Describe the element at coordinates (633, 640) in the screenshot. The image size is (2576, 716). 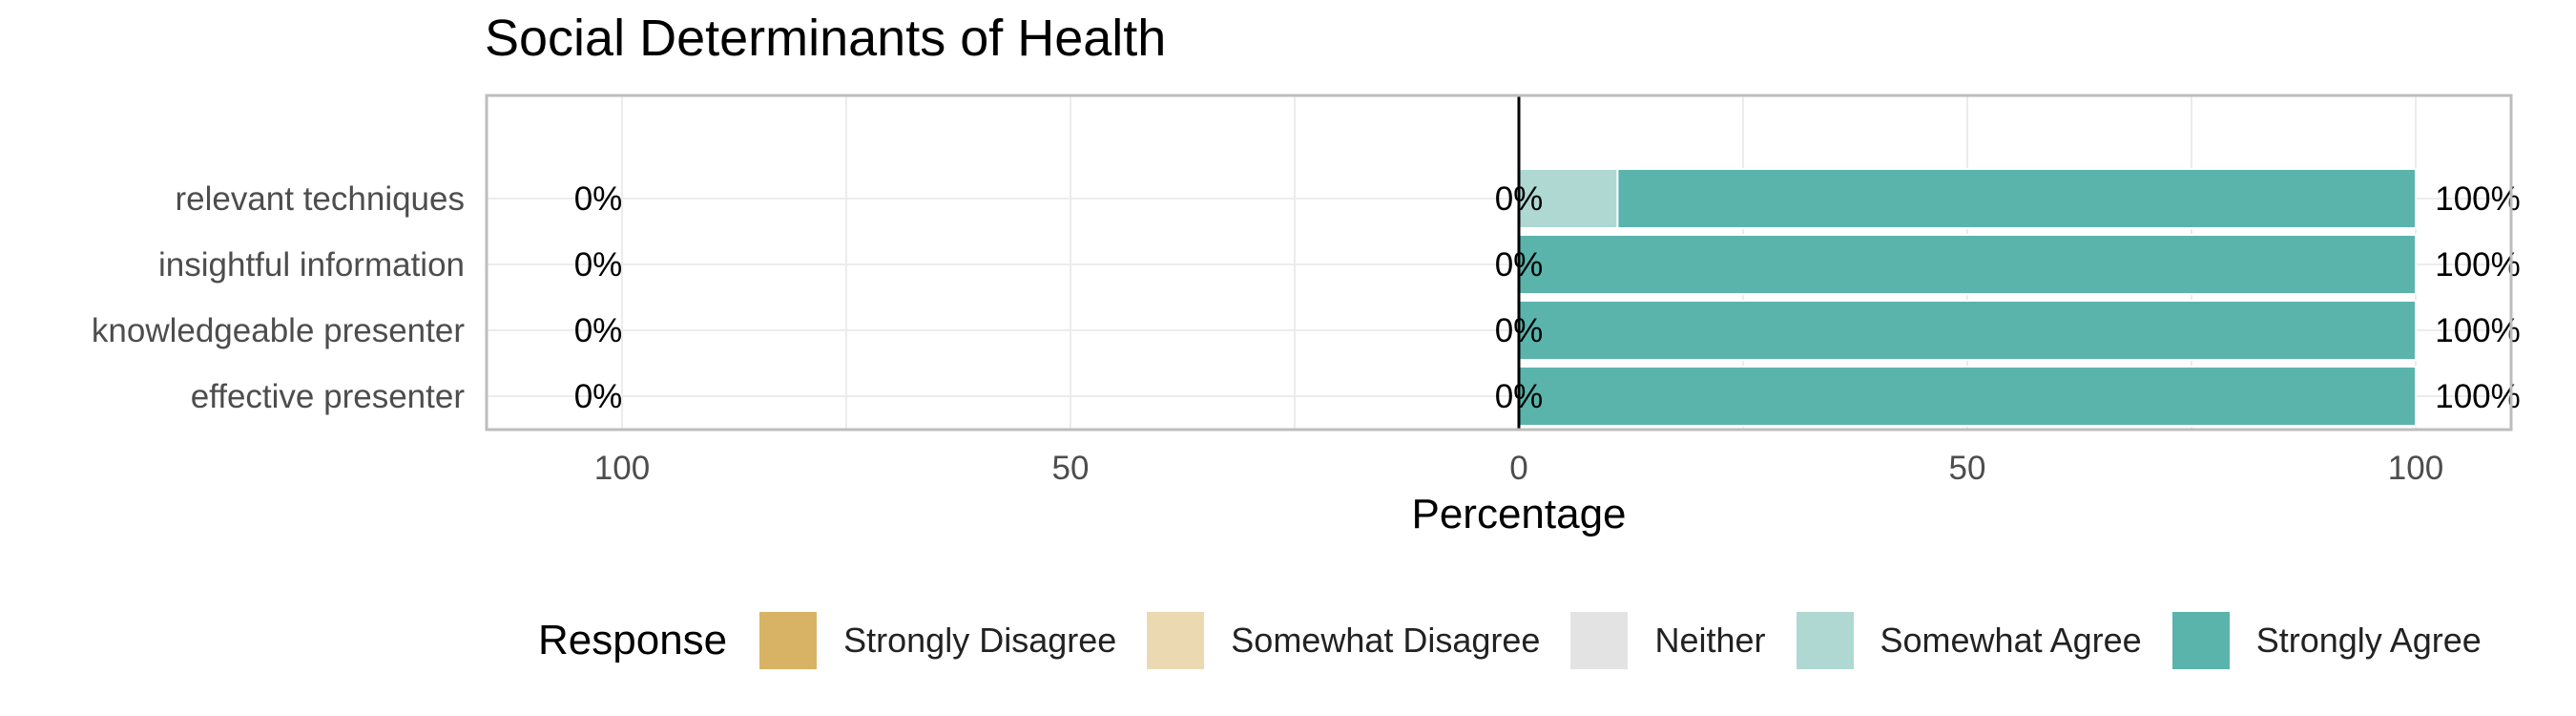
I see `legend-title: Response` at that location.